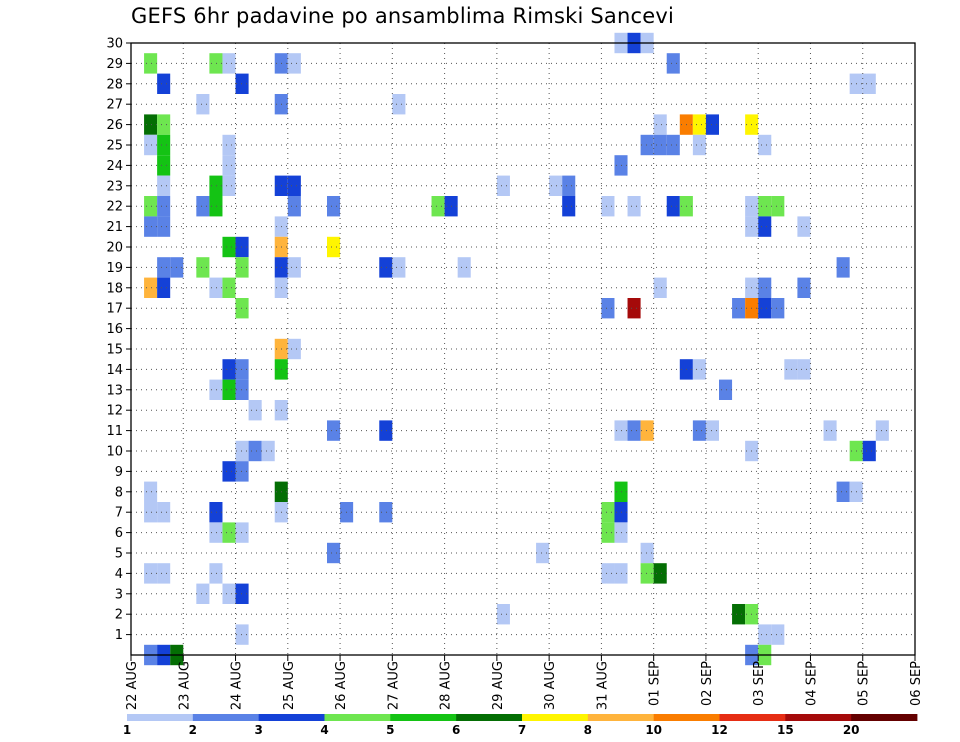  What do you see at coordinates (653, 730) in the screenshot?
I see `legend-label: 10` at bounding box center [653, 730].